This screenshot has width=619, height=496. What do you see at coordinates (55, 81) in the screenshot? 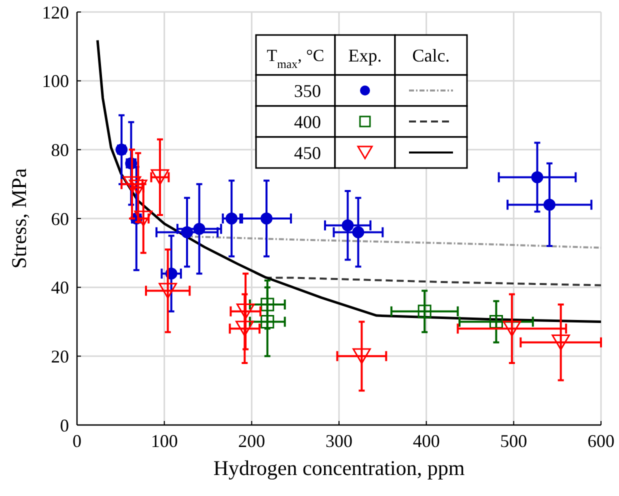
I see `y-tick-label: 100` at bounding box center [55, 81].